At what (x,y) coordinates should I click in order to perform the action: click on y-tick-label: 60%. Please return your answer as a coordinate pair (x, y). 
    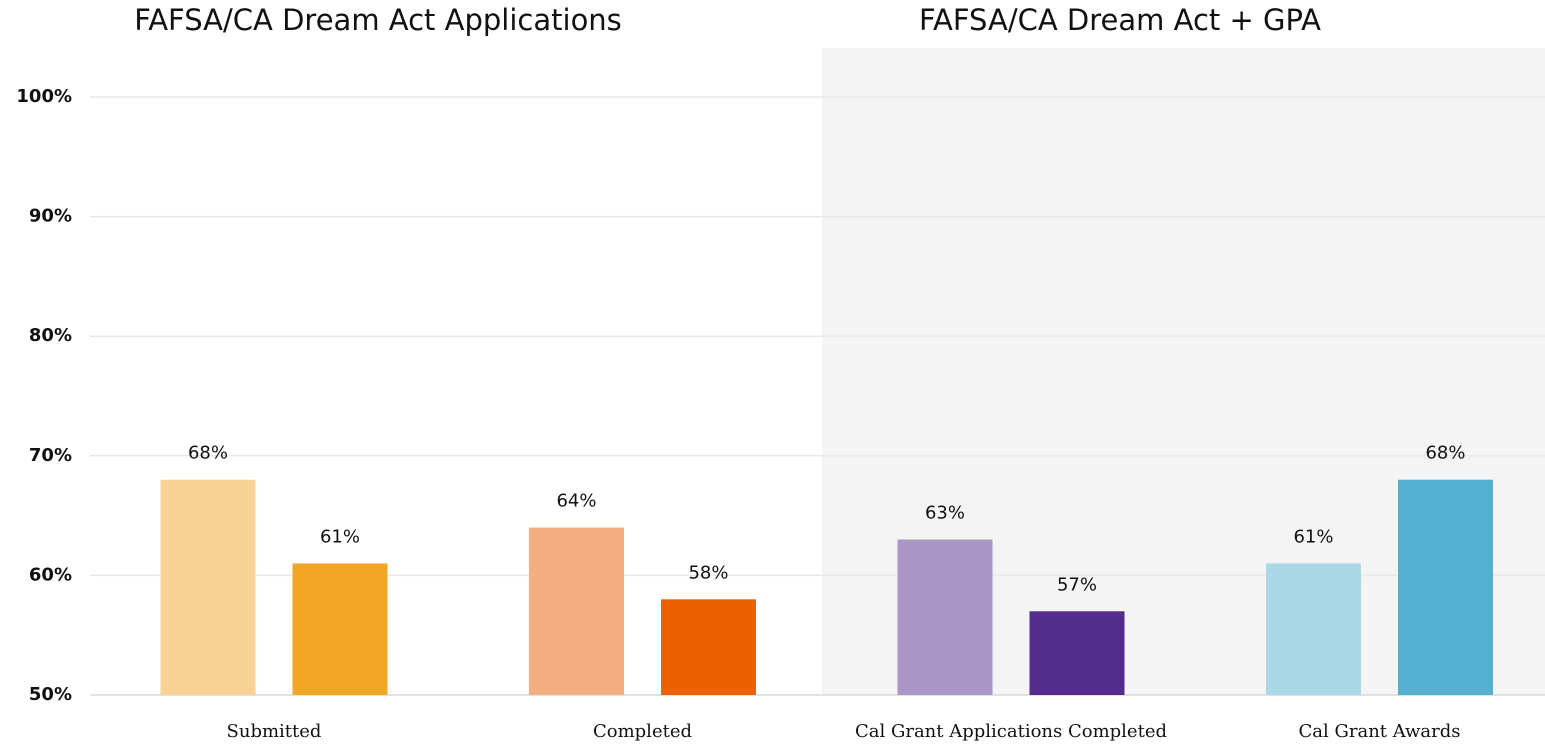
    Looking at the image, I should click on (50, 574).